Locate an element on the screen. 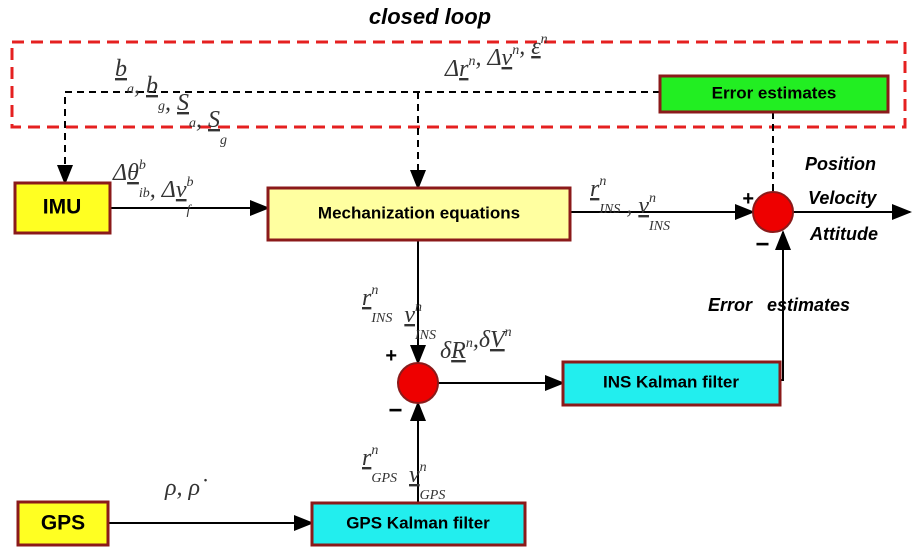 The height and width of the screenshot is (553, 914). math-label: Δrn, Δvn, εn is located at coordinates (496, 57).